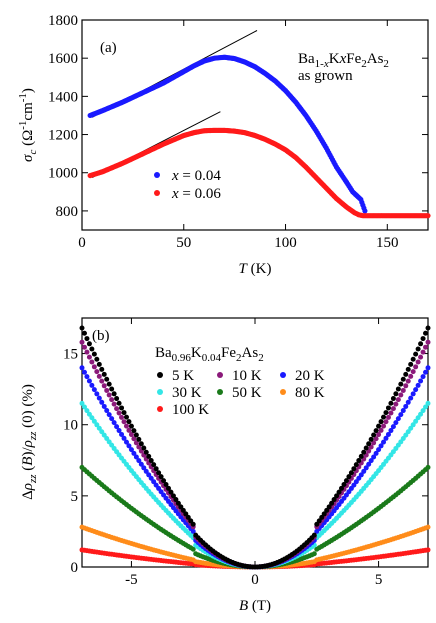 The height and width of the screenshot is (623, 436). What do you see at coordinates (247, 376) in the screenshot?
I see `legend-label: 10 K` at bounding box center [247, 376].